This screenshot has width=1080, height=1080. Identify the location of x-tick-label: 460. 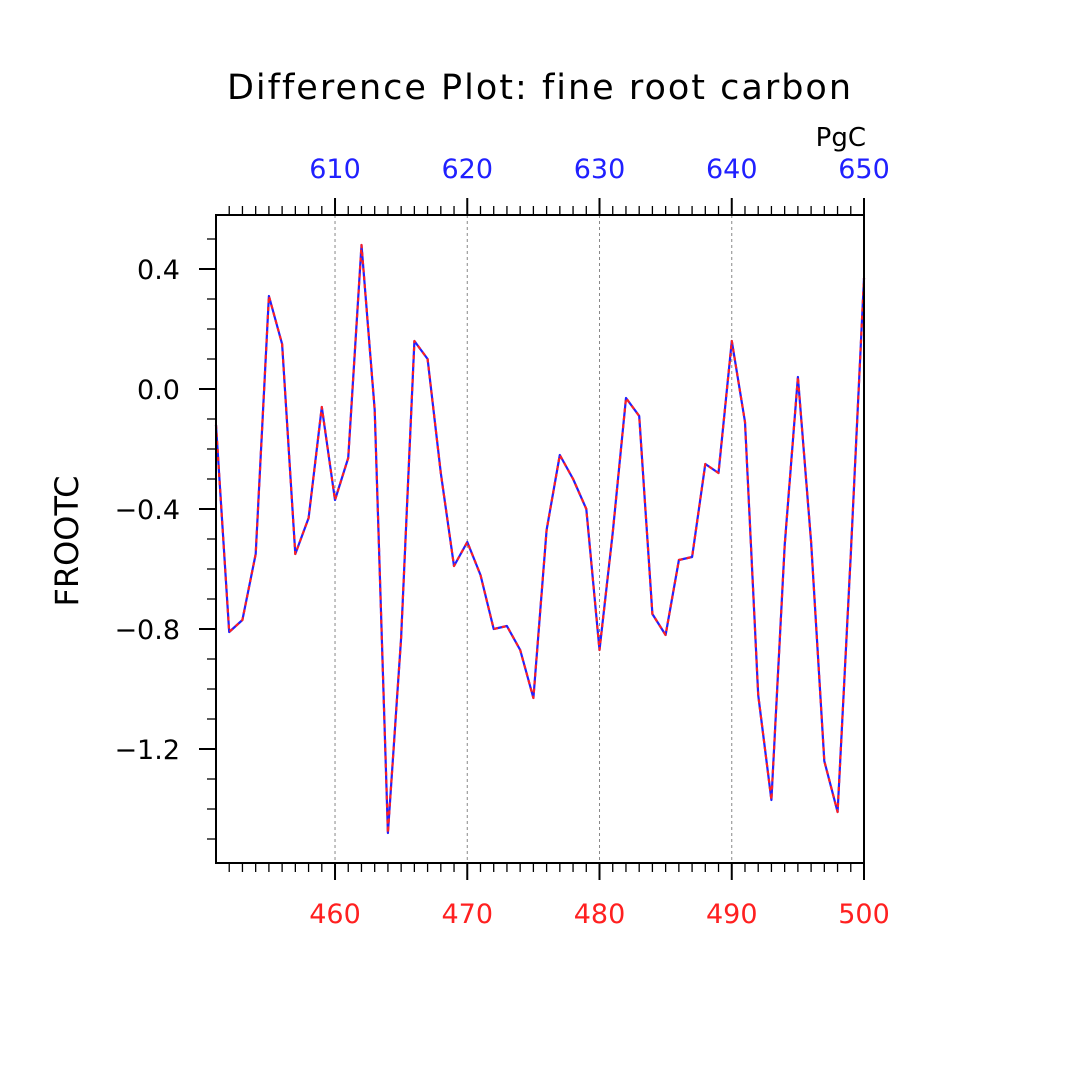
(335, 914).